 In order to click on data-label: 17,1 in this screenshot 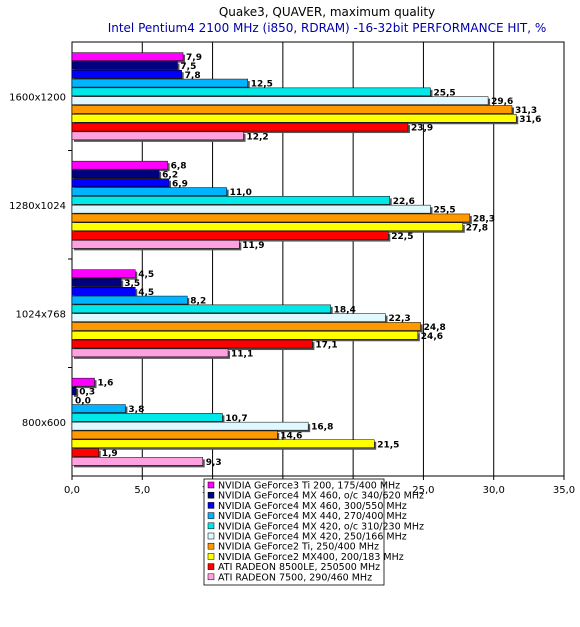, I will do `click(326, 346)`.